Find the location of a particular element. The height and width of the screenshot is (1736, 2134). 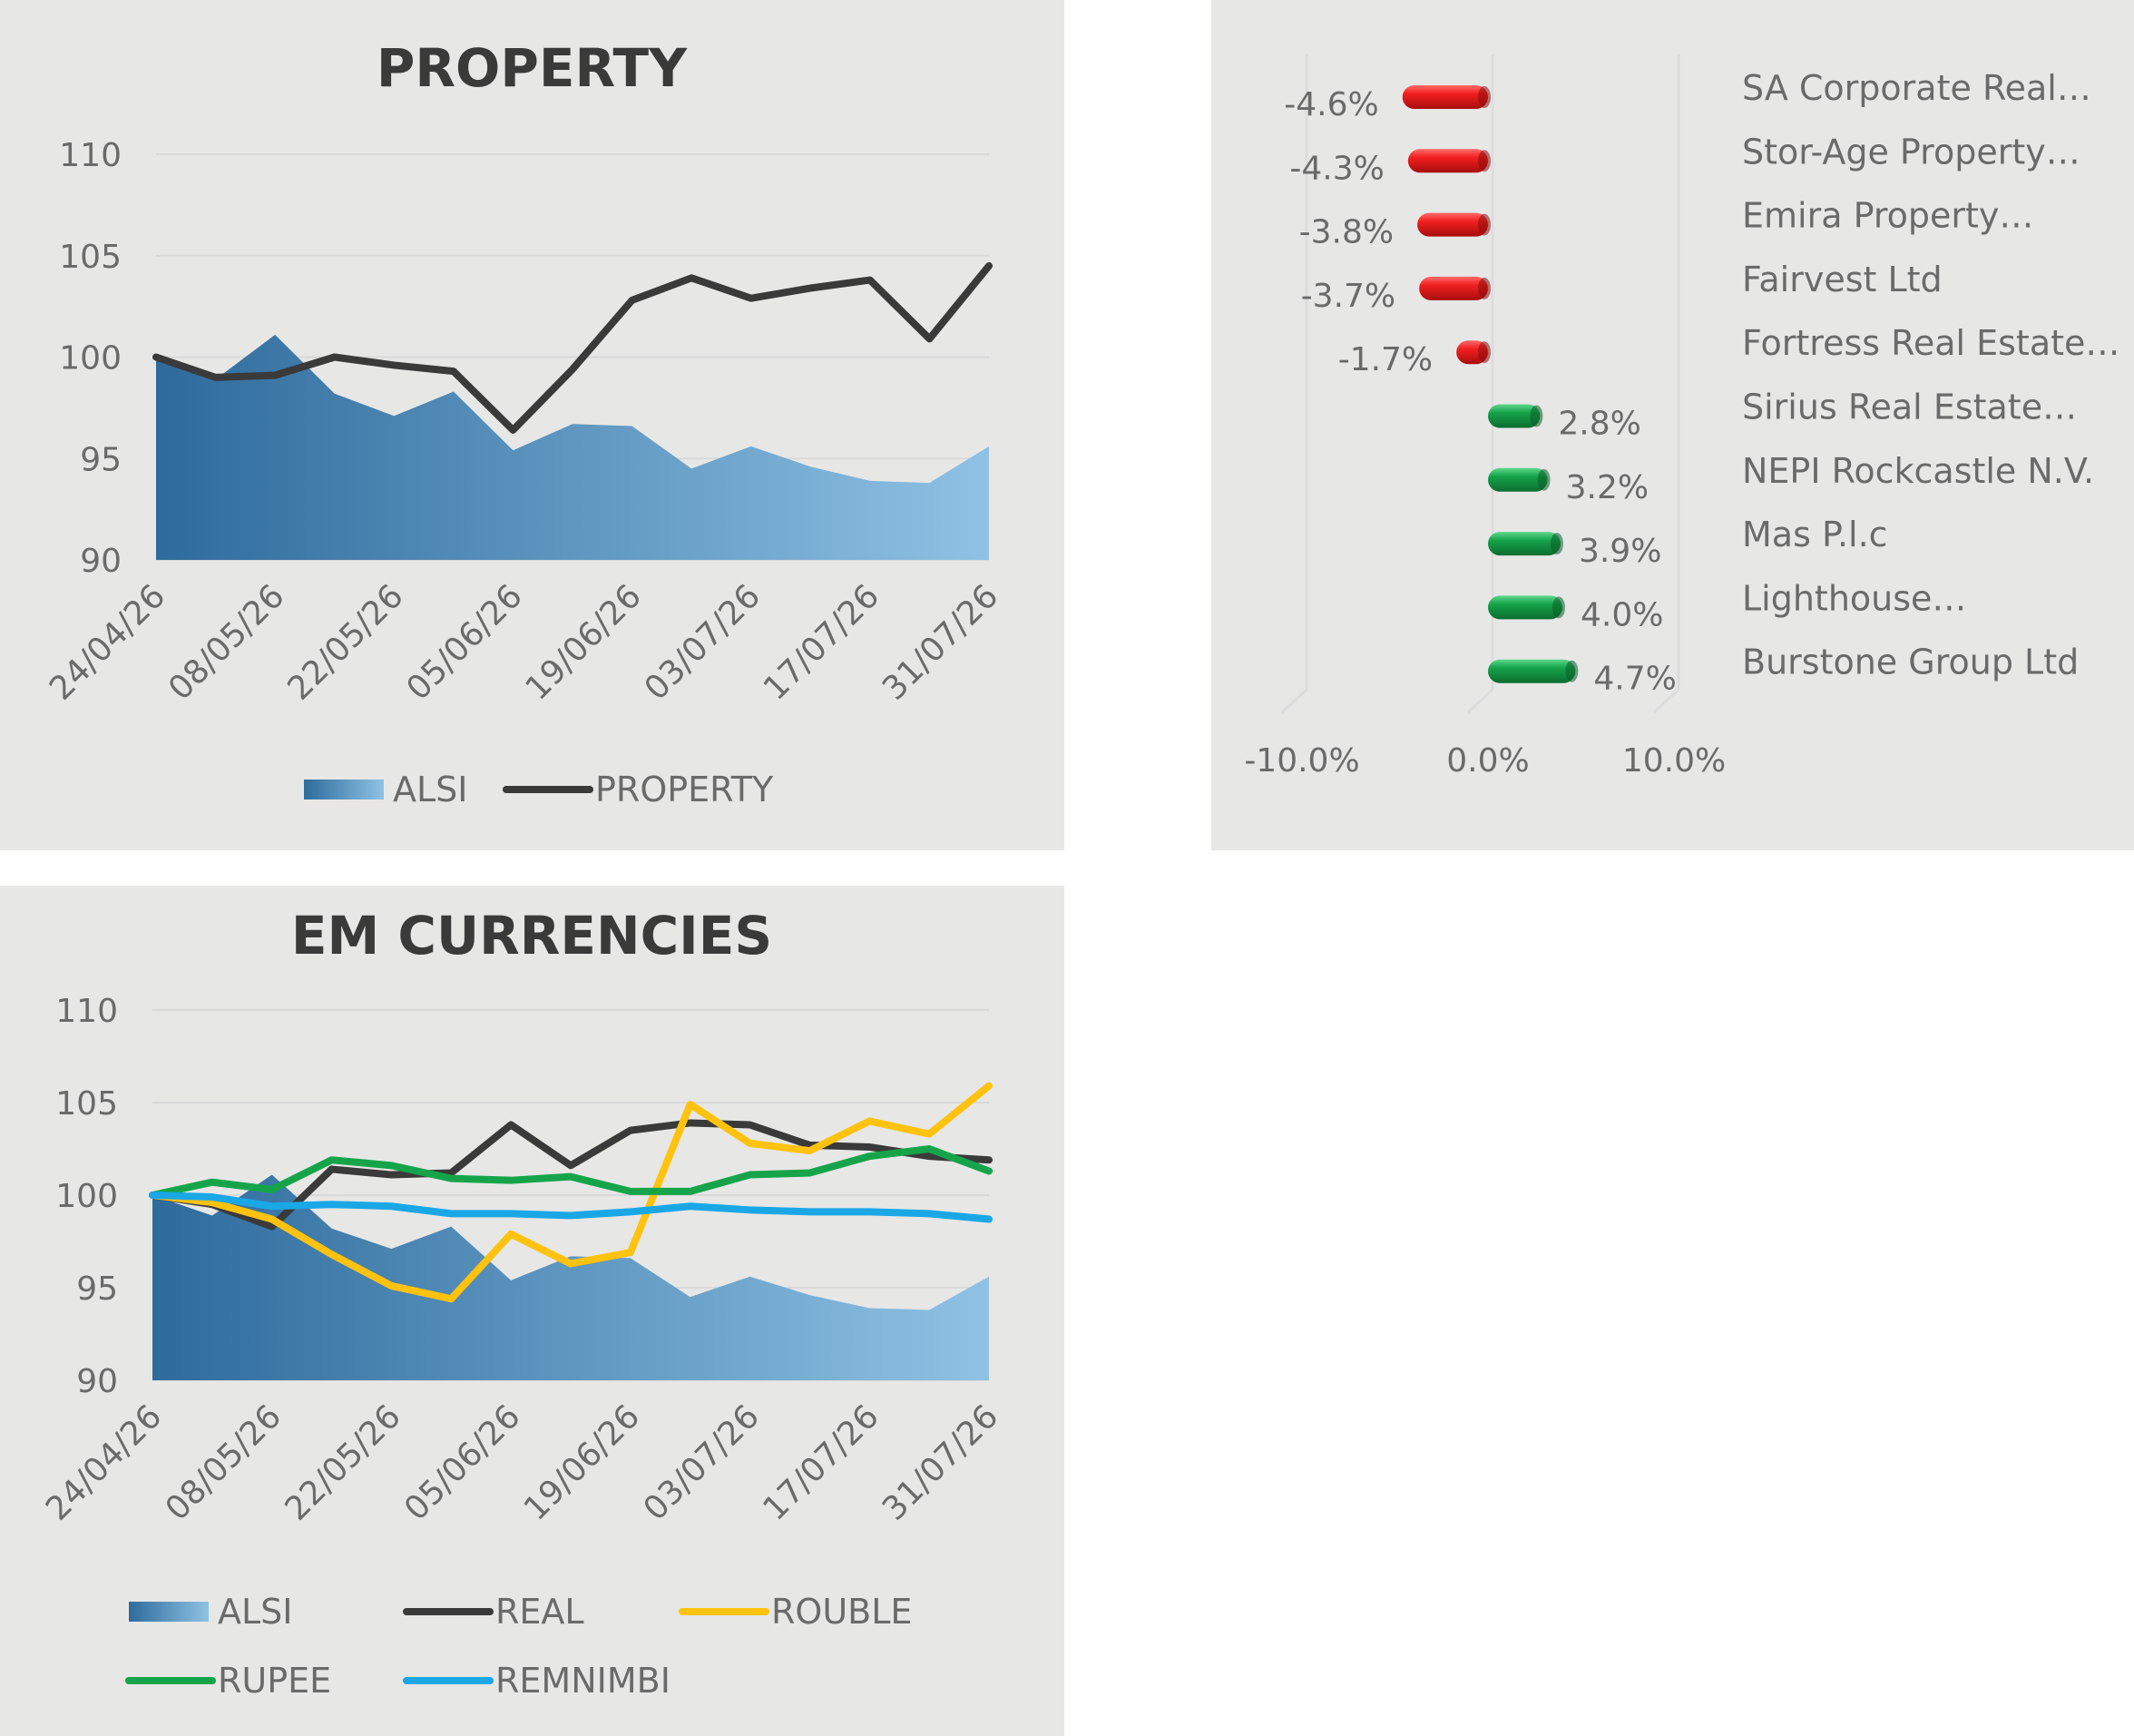

category-label: Mas P.l.c is located at coordinates (1815, 534).